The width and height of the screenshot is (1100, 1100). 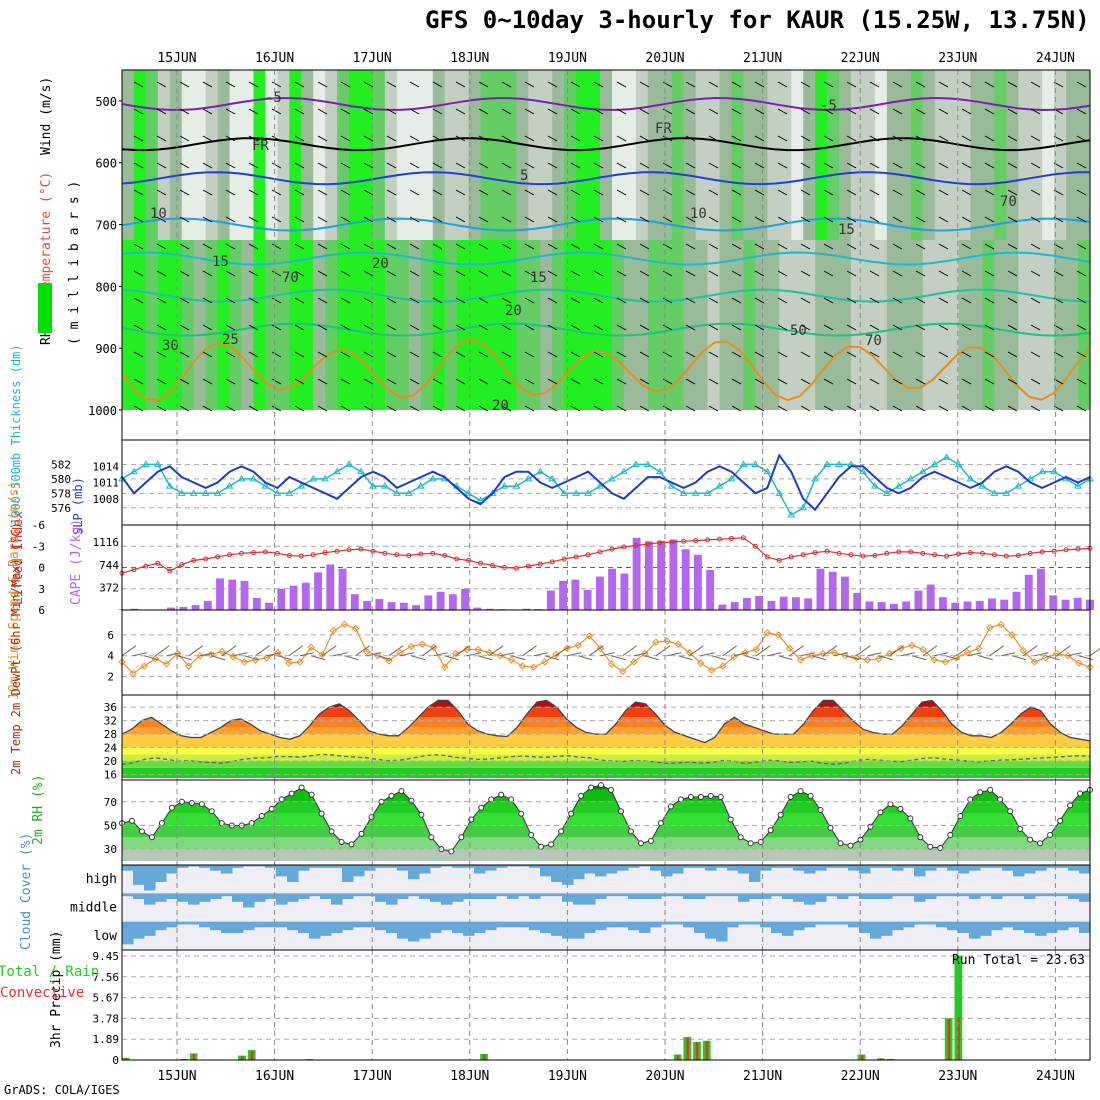 What do you see at coordinates (606, 795) in the screenshot?
I see `rh-band` at bounding box center [606, 795].